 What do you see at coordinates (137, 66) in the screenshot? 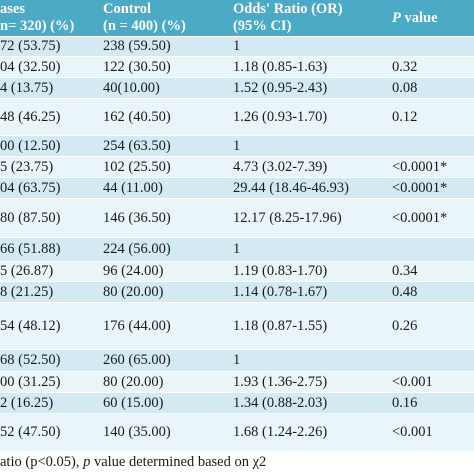
I see `table-cell: 122 (30.50)` at bounding box center [137, 66].